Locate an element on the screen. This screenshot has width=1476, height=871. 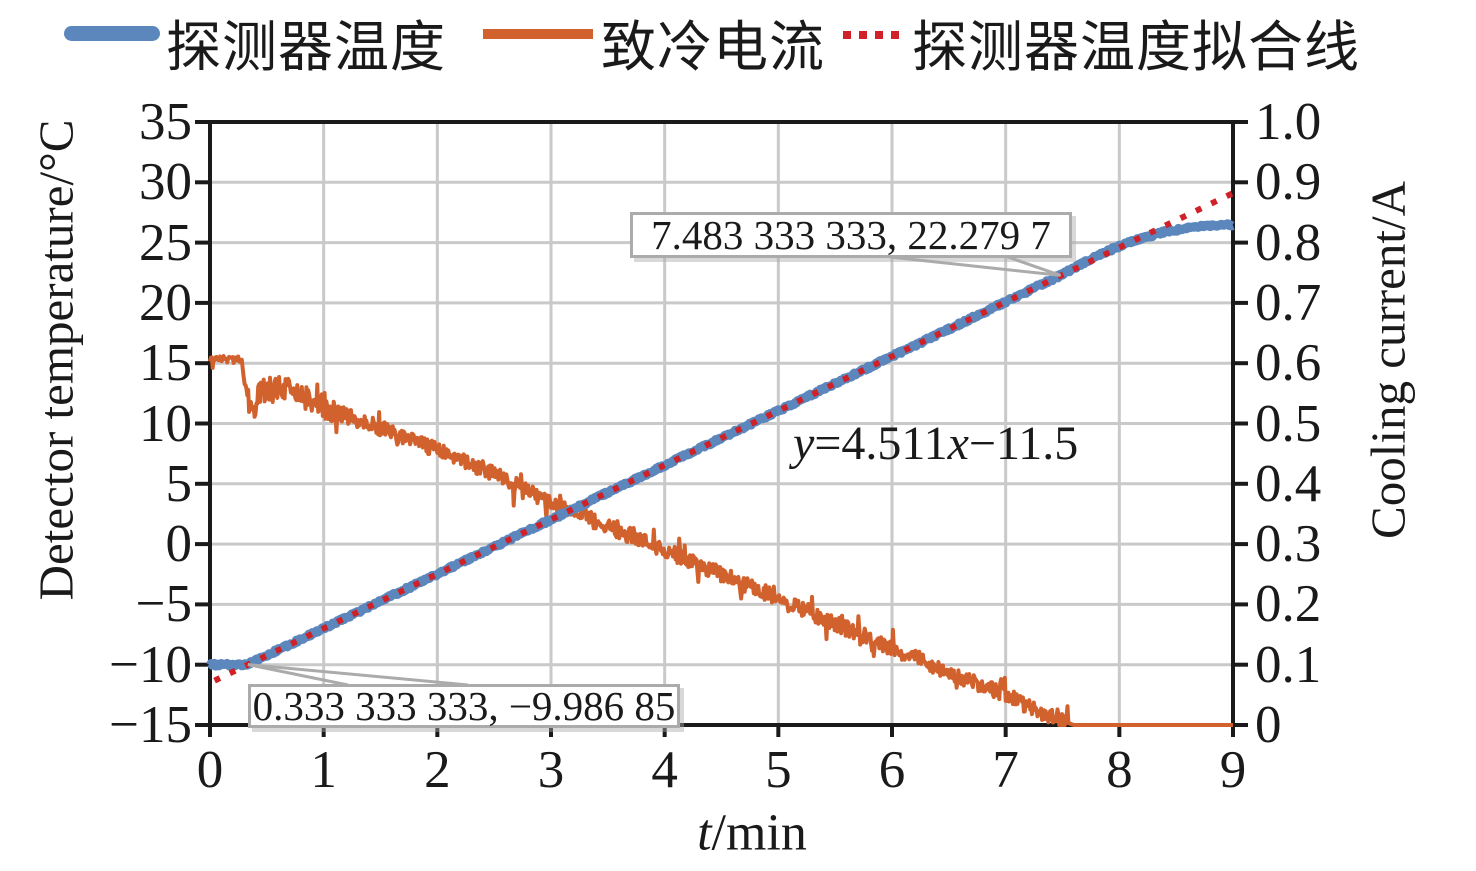
legend-label-detector-temperature: 探测器温度 is located at coordinates (306, 47).